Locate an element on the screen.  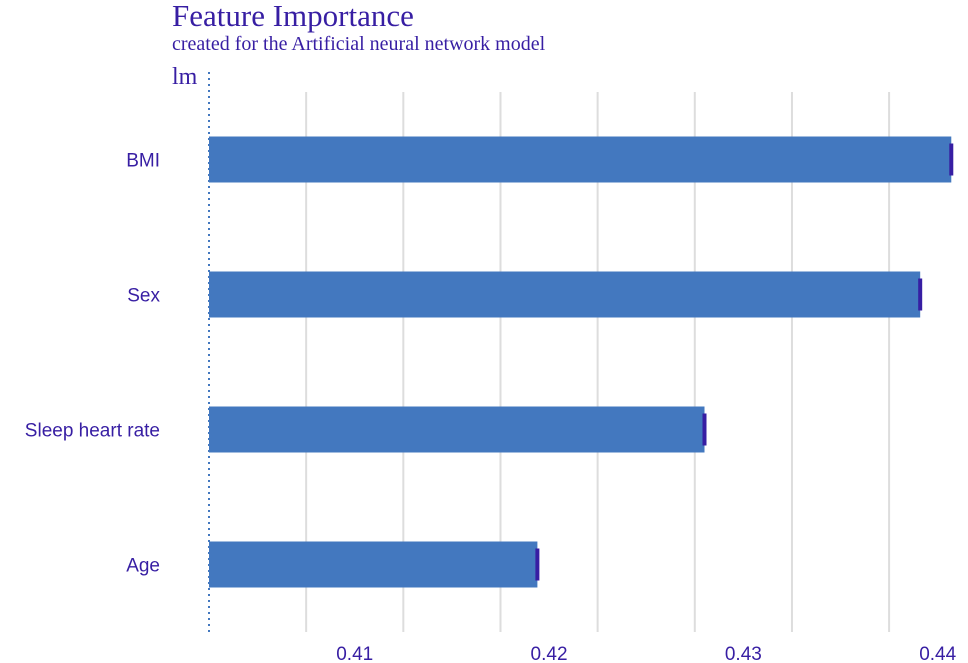
category-label: Age is located at coordinates (143, 566).